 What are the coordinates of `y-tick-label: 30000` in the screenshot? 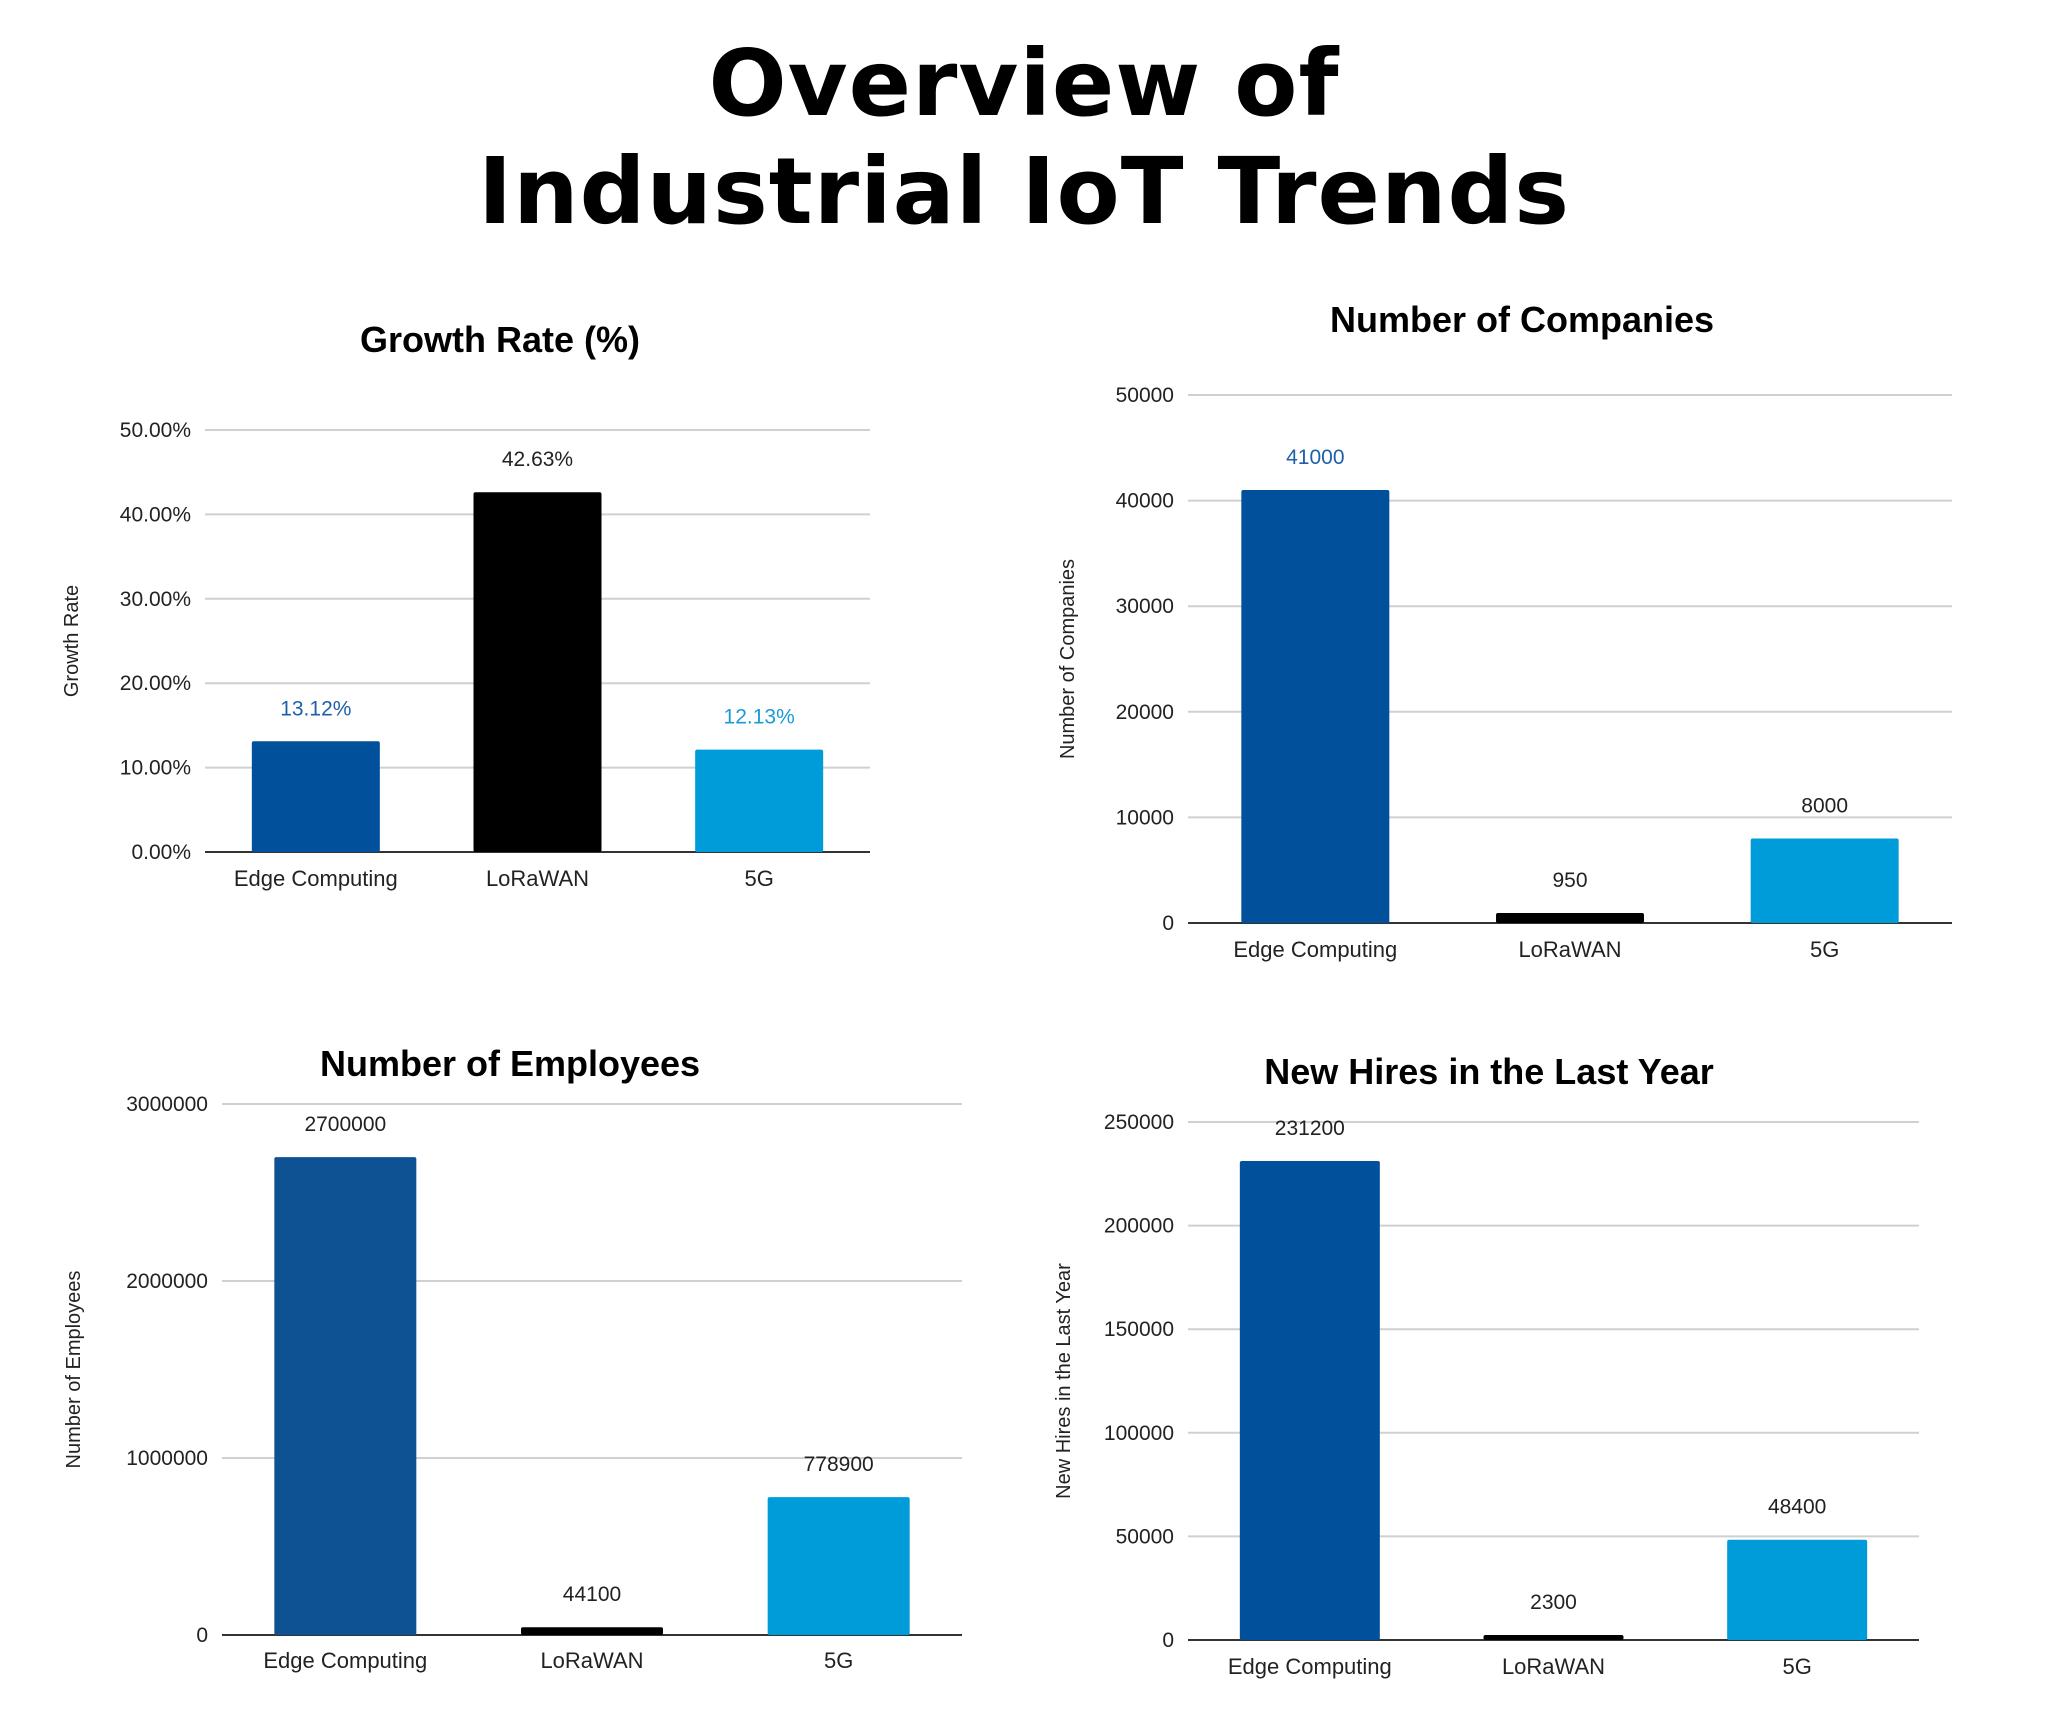 It's located at (1145, 606).